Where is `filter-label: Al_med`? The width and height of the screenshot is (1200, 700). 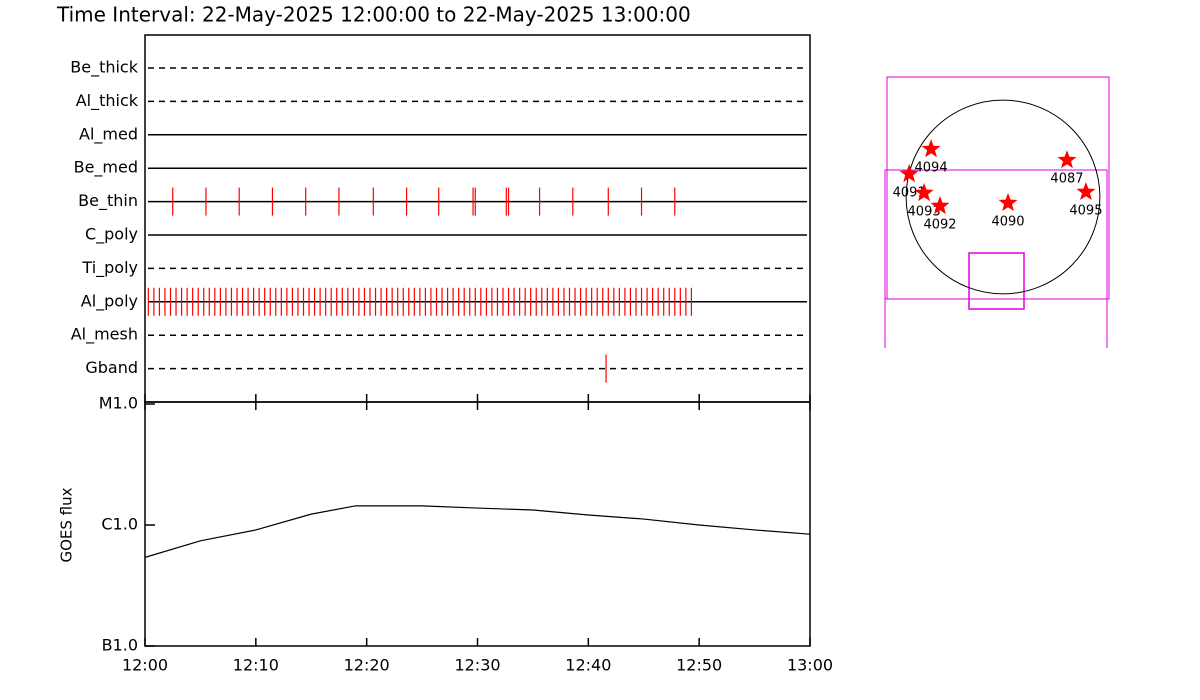
filter-label: Al_med is located at coordinates (108, 134).